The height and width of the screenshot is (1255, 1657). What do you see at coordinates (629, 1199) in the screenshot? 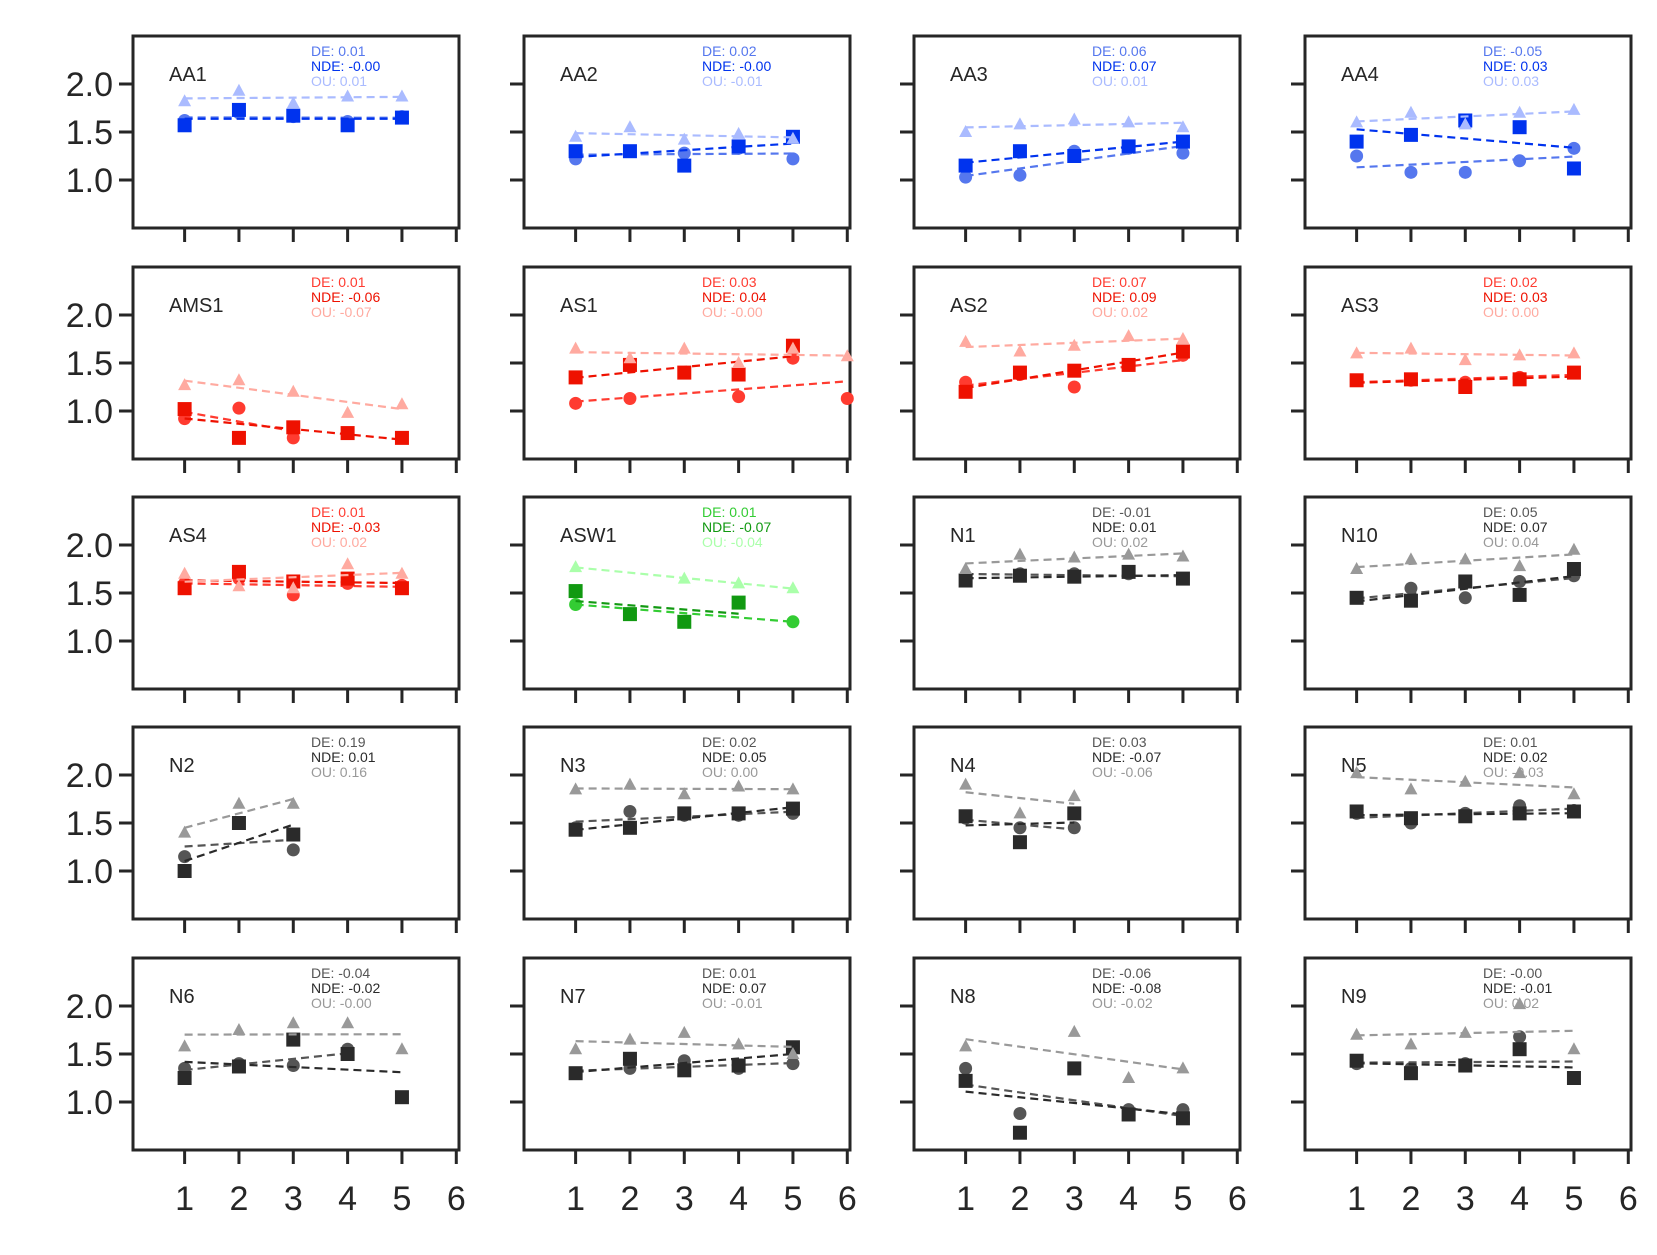
I see `x-tick-label: 2` at bounding box center [629, 1199].